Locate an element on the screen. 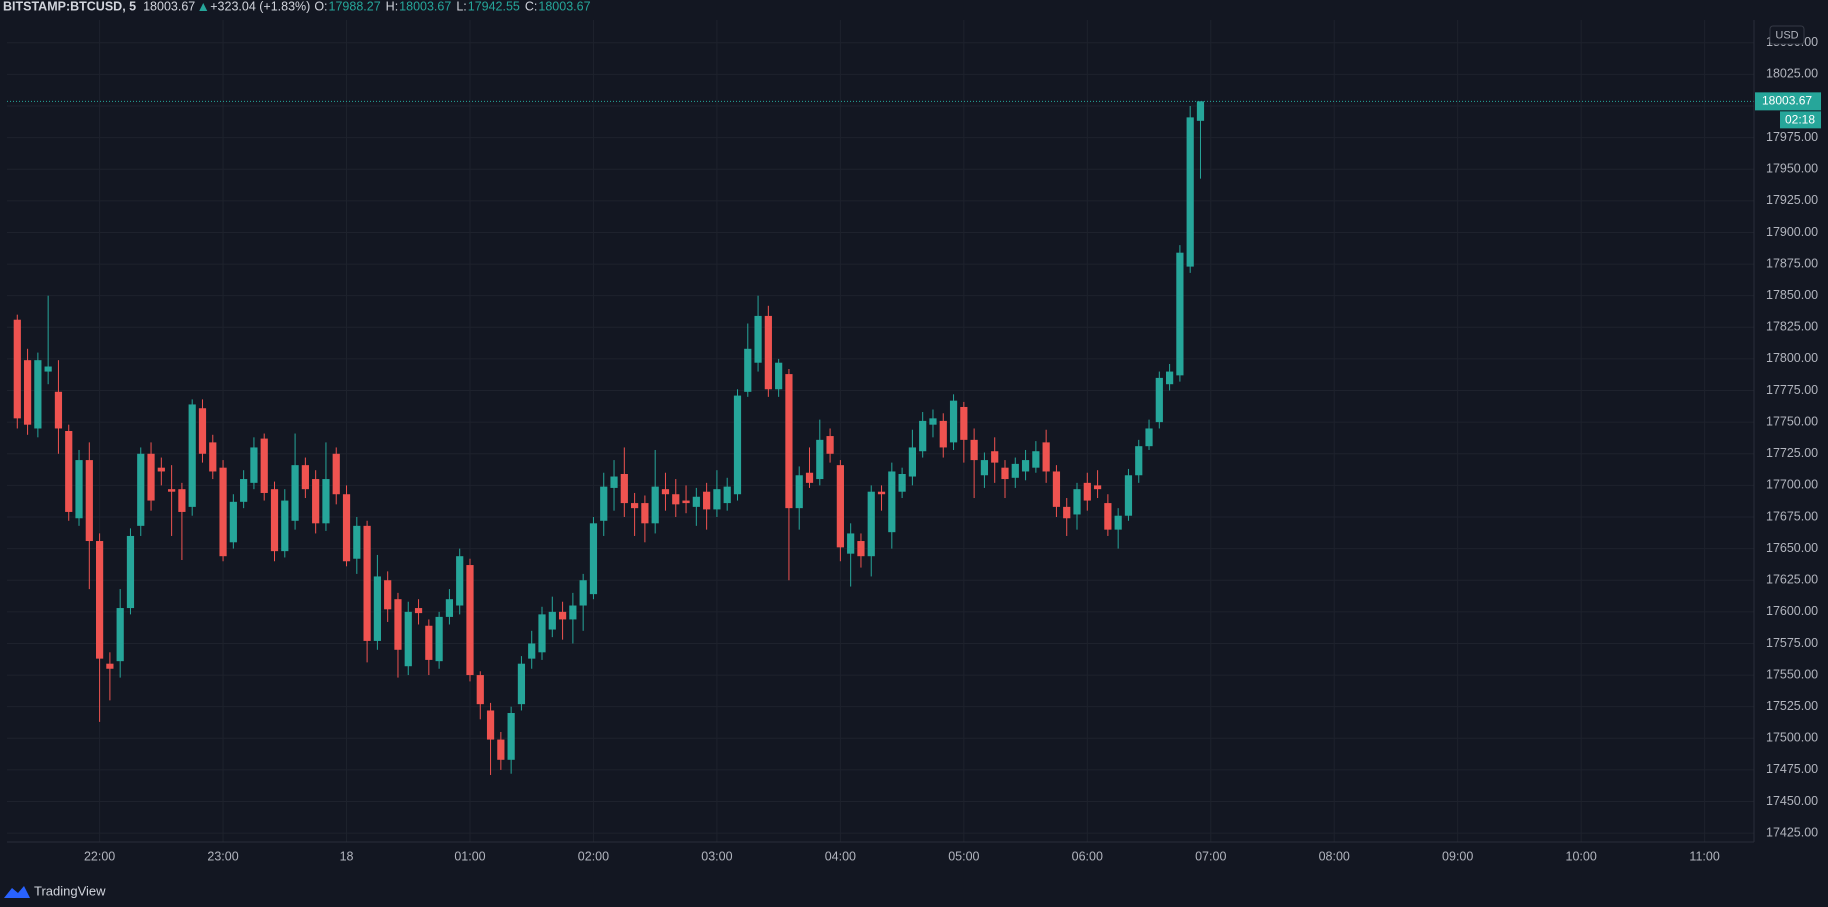  y-tick-label: 17875.00 is located at coordinates (1792, 263).